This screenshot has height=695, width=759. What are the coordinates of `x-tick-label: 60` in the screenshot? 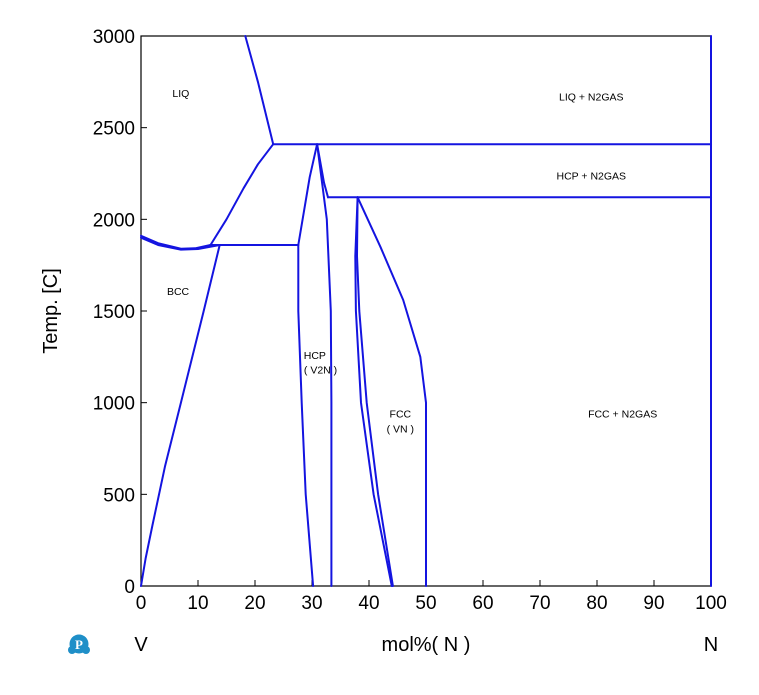 It's located at (482, 603).